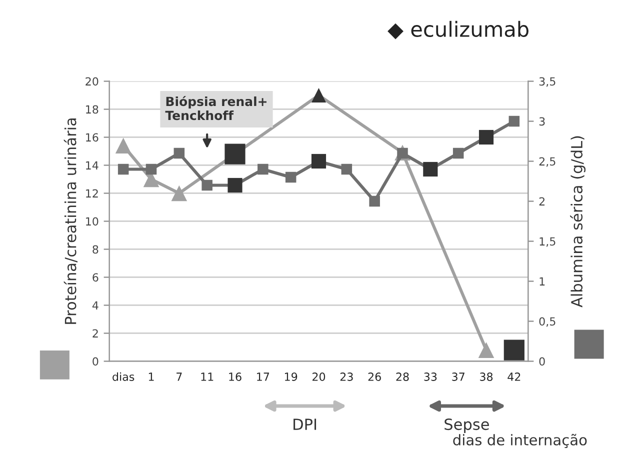 The image size is (625, 459). What do you see at coordinates (466, 426) in the screenshot?
I see `text: Sepse` at bounding box center [466, 426].